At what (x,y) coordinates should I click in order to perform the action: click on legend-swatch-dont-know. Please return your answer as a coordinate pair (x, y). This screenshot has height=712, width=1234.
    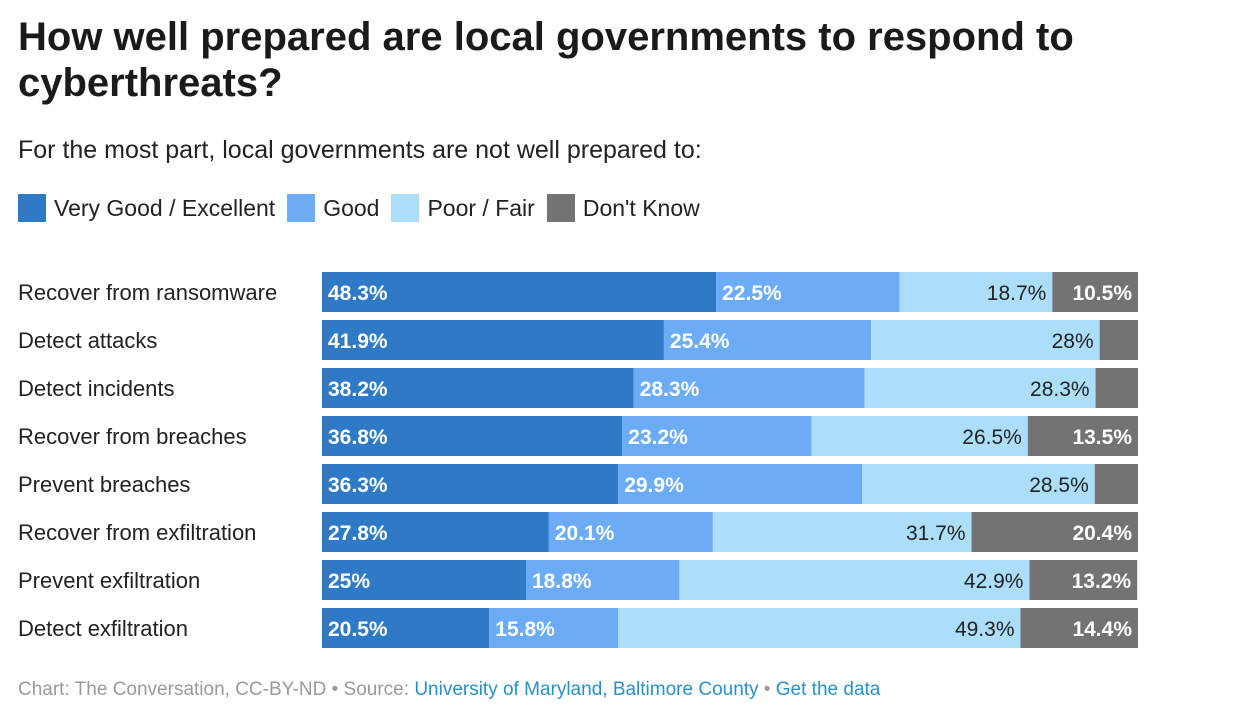
    Looking at the image, I should click on (560, 208).